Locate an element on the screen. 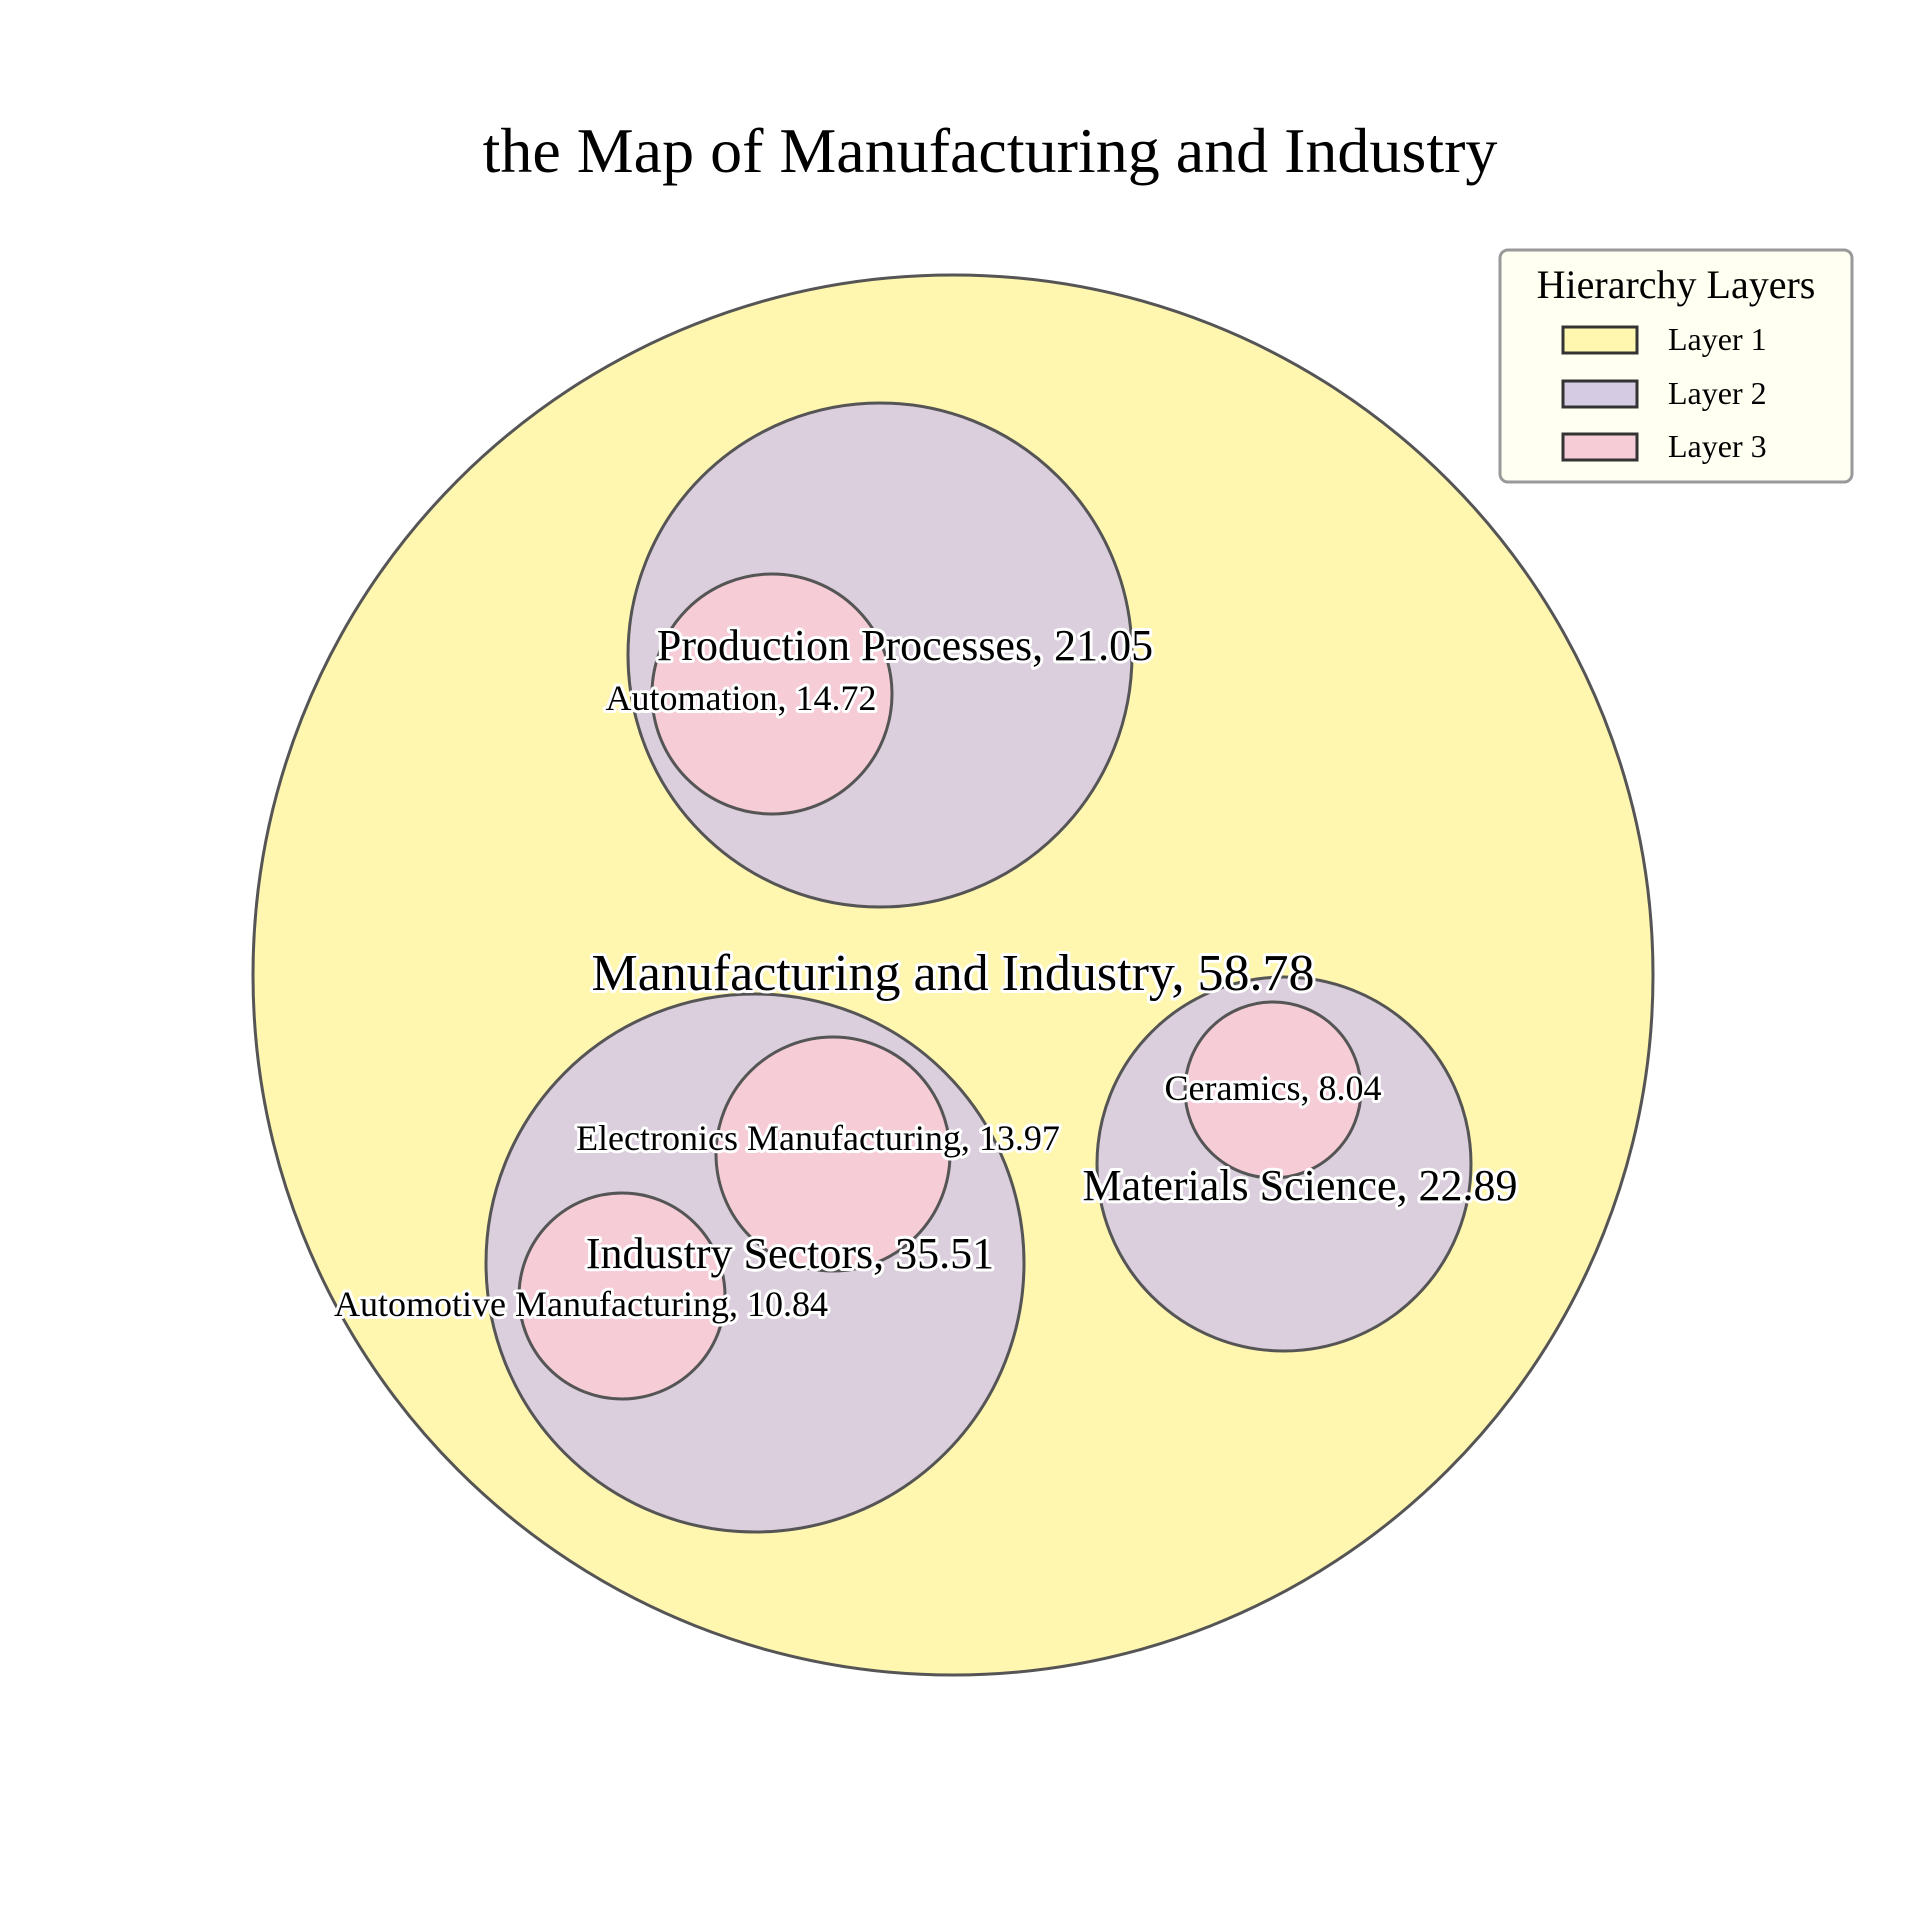 The image size is (1920, 1920). circle-am is located at coordinates (622, 1296).